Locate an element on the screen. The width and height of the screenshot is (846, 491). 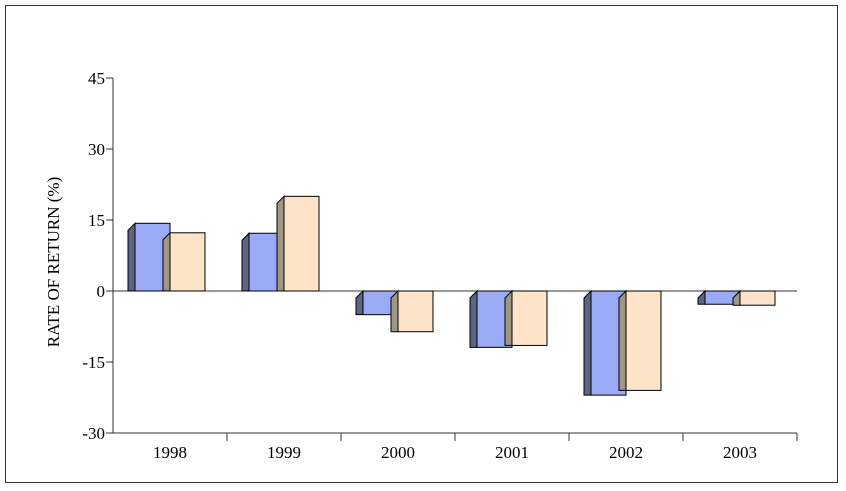
y-tick-label: -15 is located at coordinates (93, 362).